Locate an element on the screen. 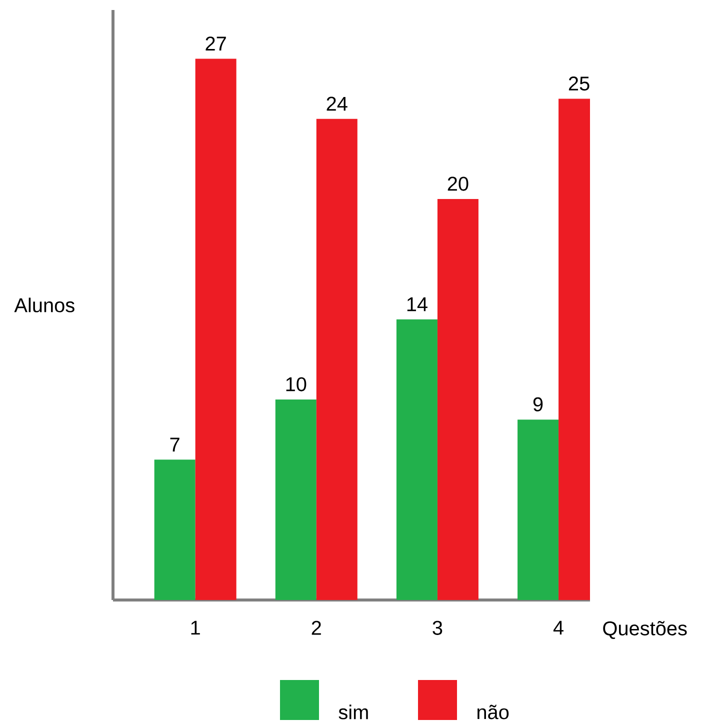 The height and width of the screenshot is (724, 713). x-tick-label: 4 is located at coordinates (558, 627).